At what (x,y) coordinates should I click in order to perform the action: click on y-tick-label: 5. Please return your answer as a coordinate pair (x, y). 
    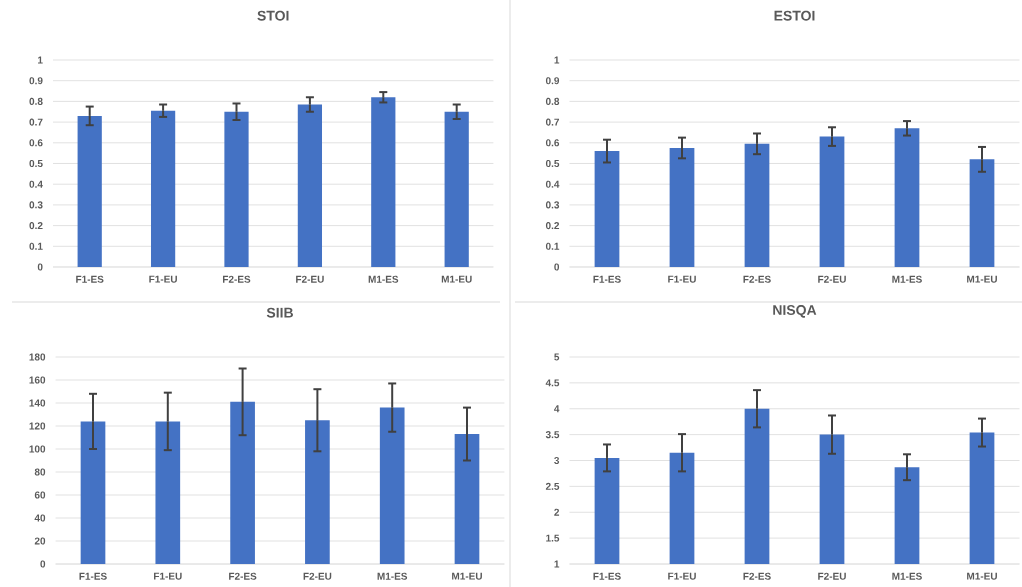
    Looking at the image, I should click on (557, 357).